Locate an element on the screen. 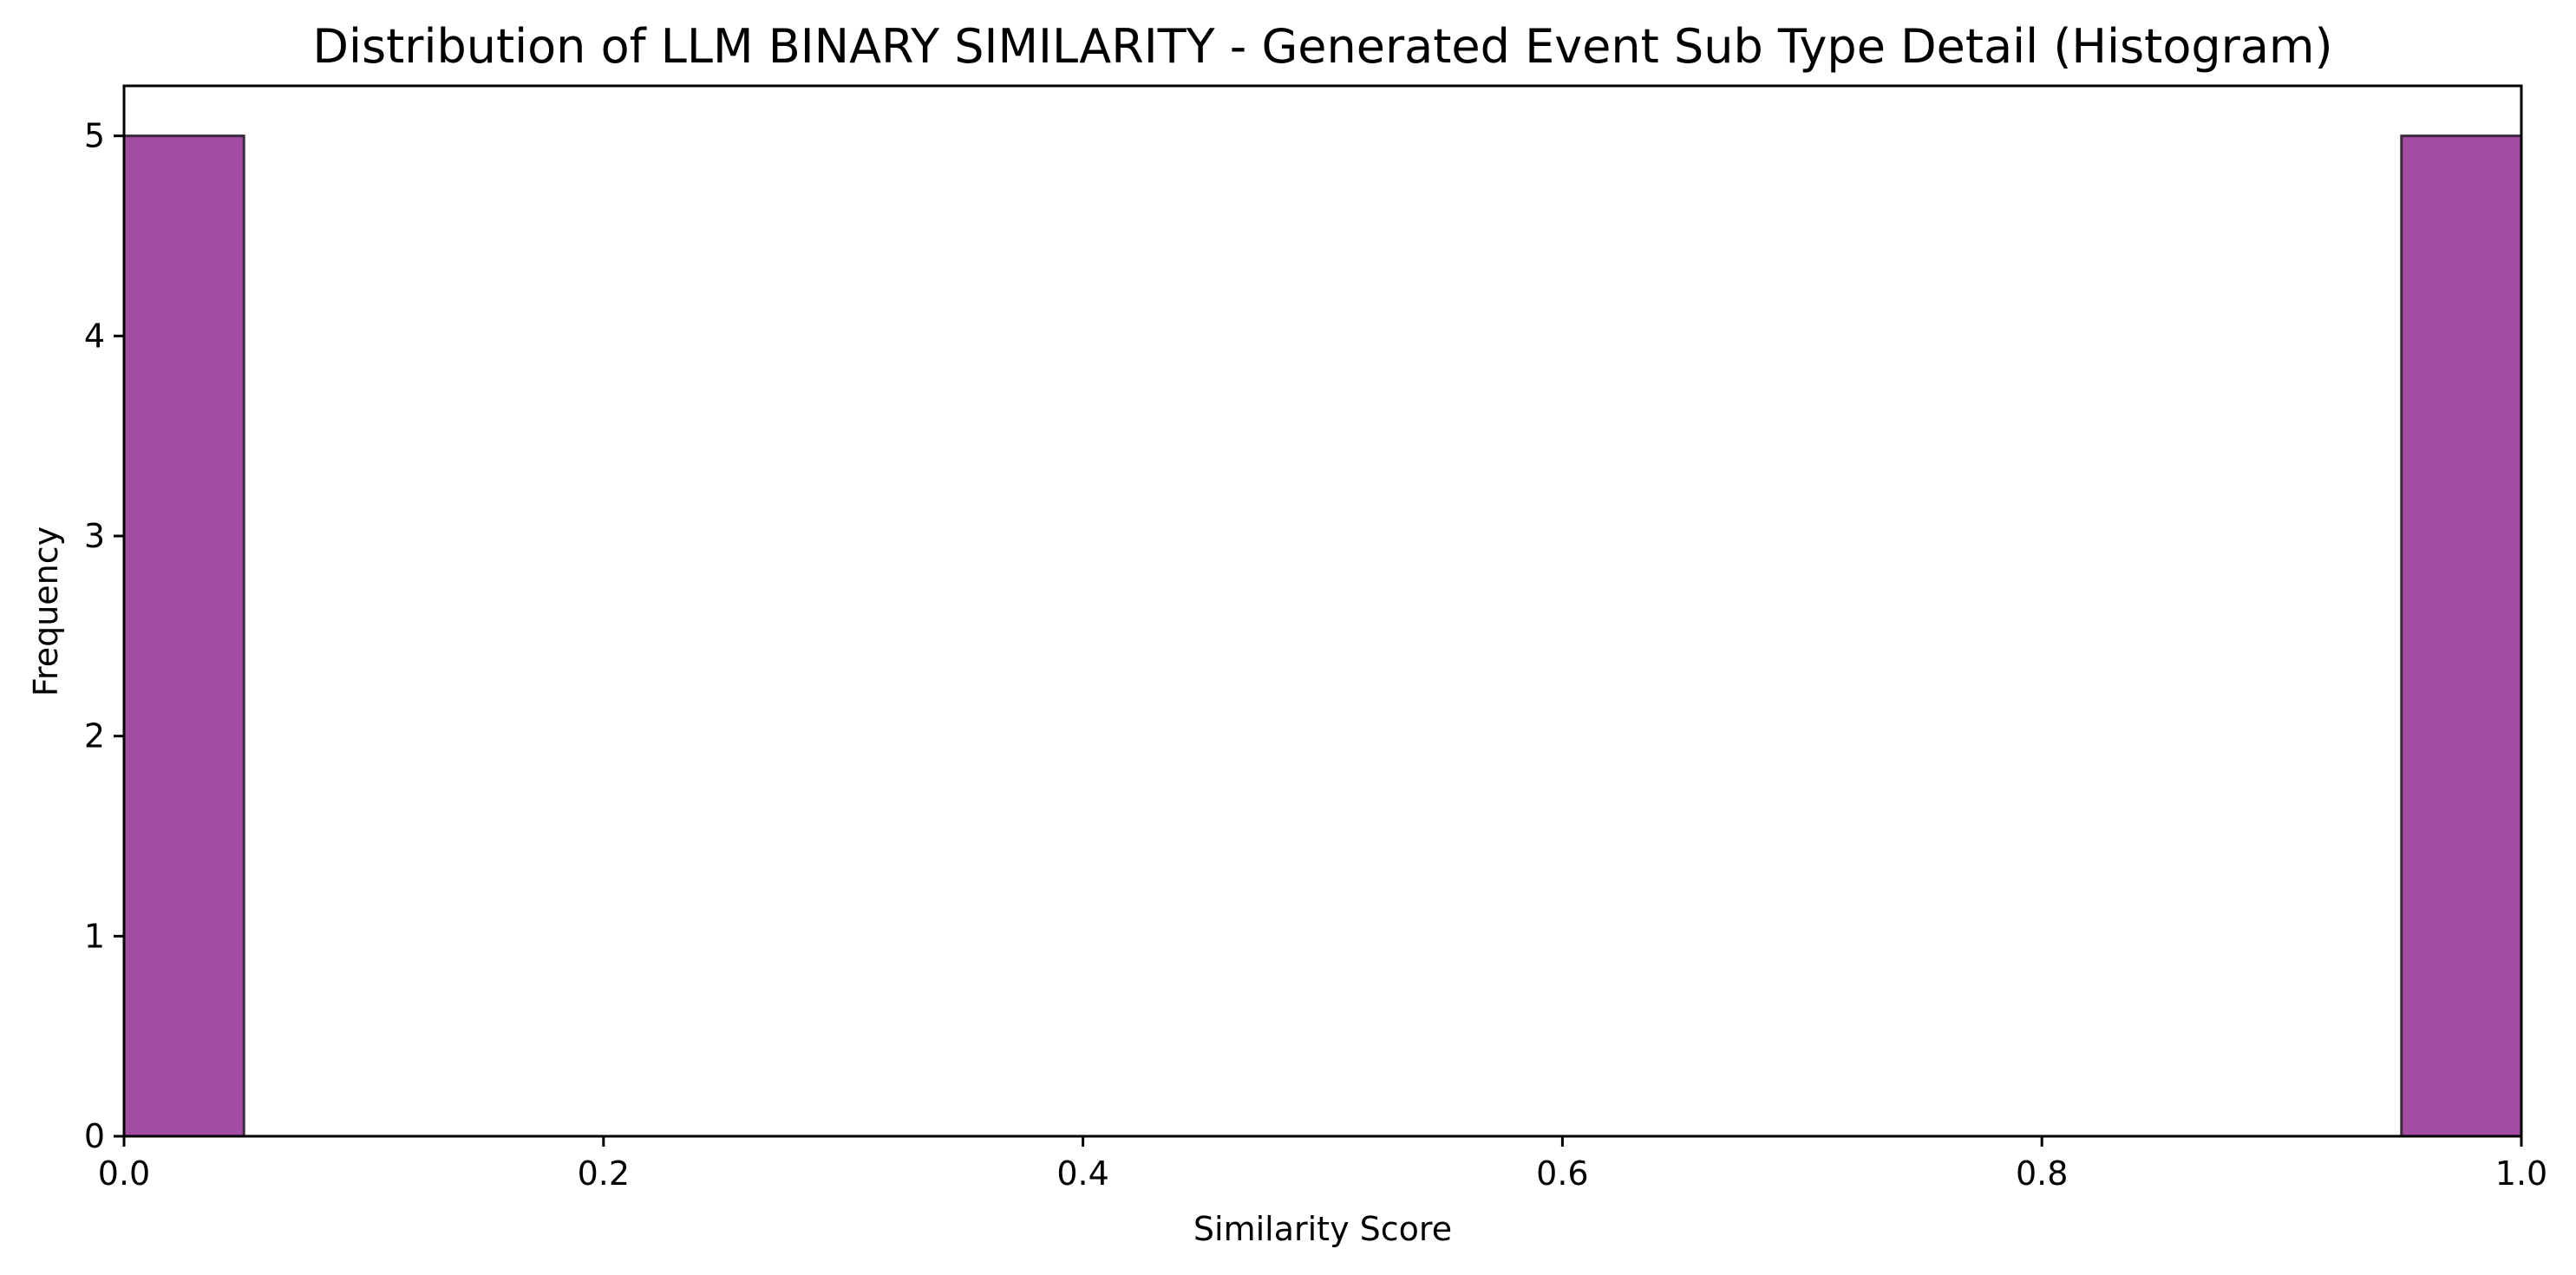  x-axis-label: Similarity Score is located at coordinates (1322, 1229).